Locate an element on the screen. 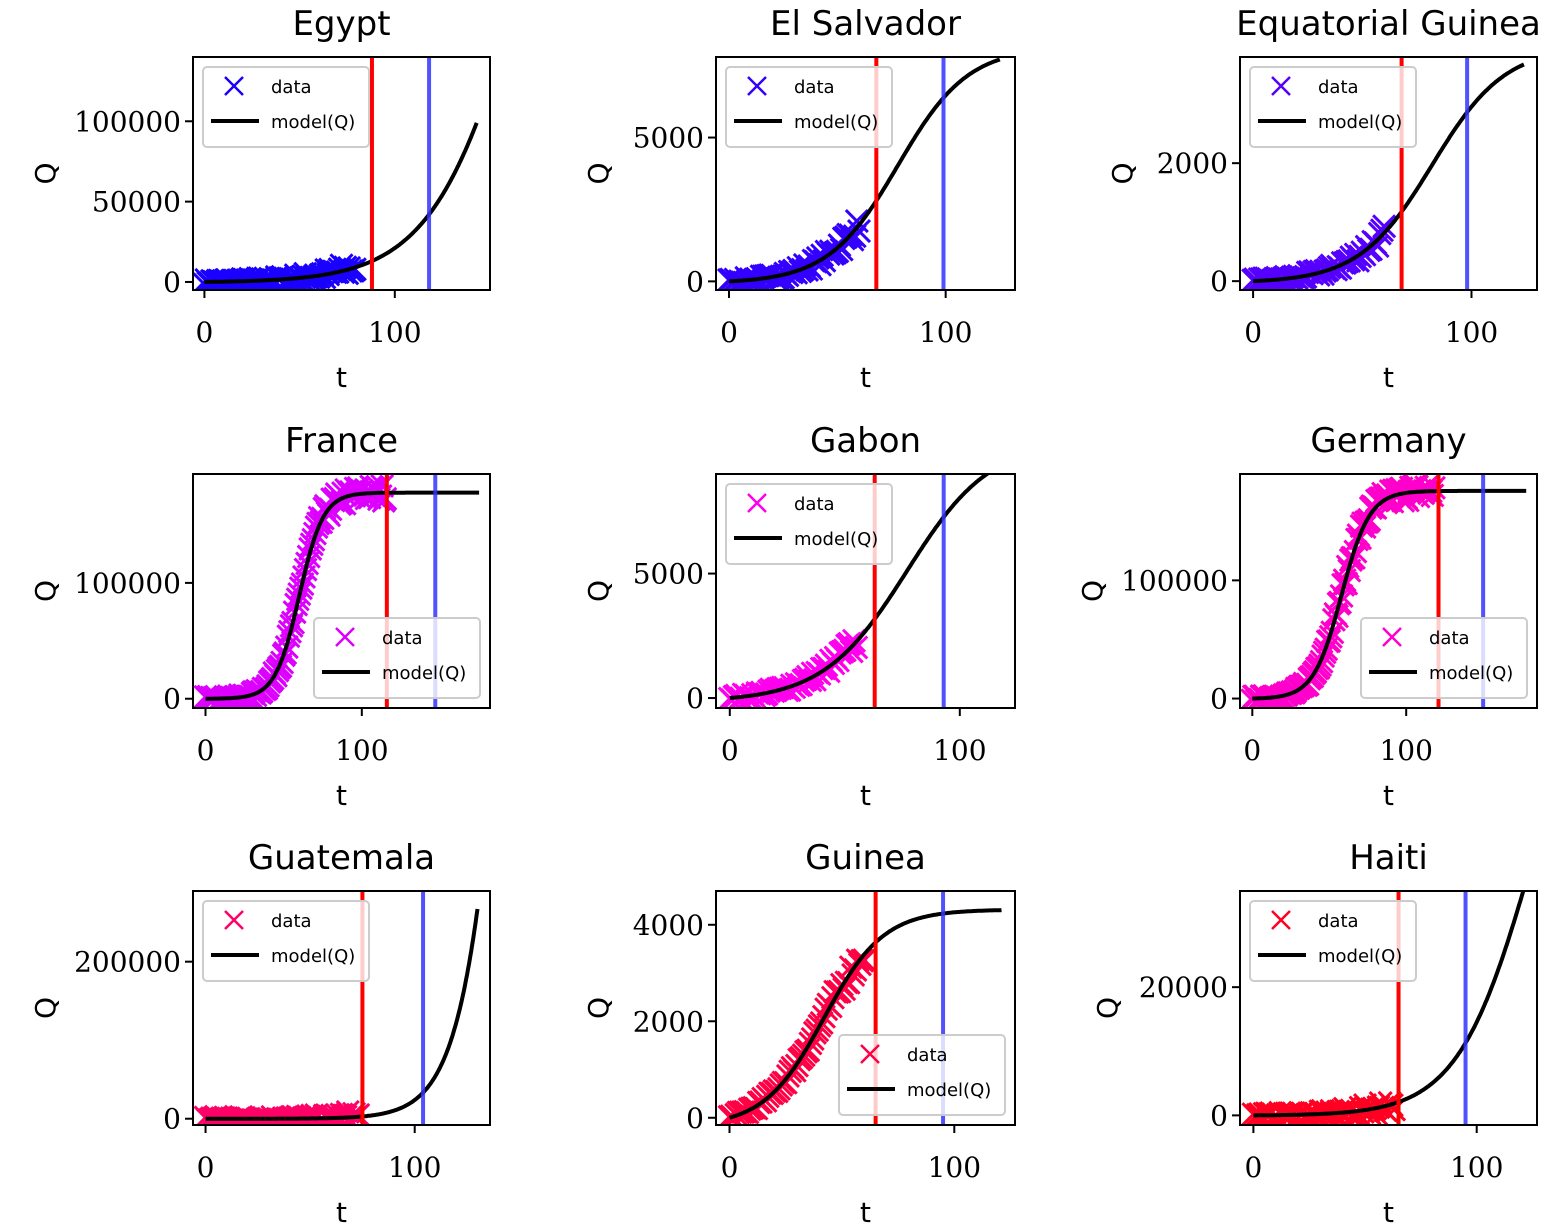 This screenshot has height=1224, width=1552. subplot-title: Egypt is located at coordinates (341, 24).